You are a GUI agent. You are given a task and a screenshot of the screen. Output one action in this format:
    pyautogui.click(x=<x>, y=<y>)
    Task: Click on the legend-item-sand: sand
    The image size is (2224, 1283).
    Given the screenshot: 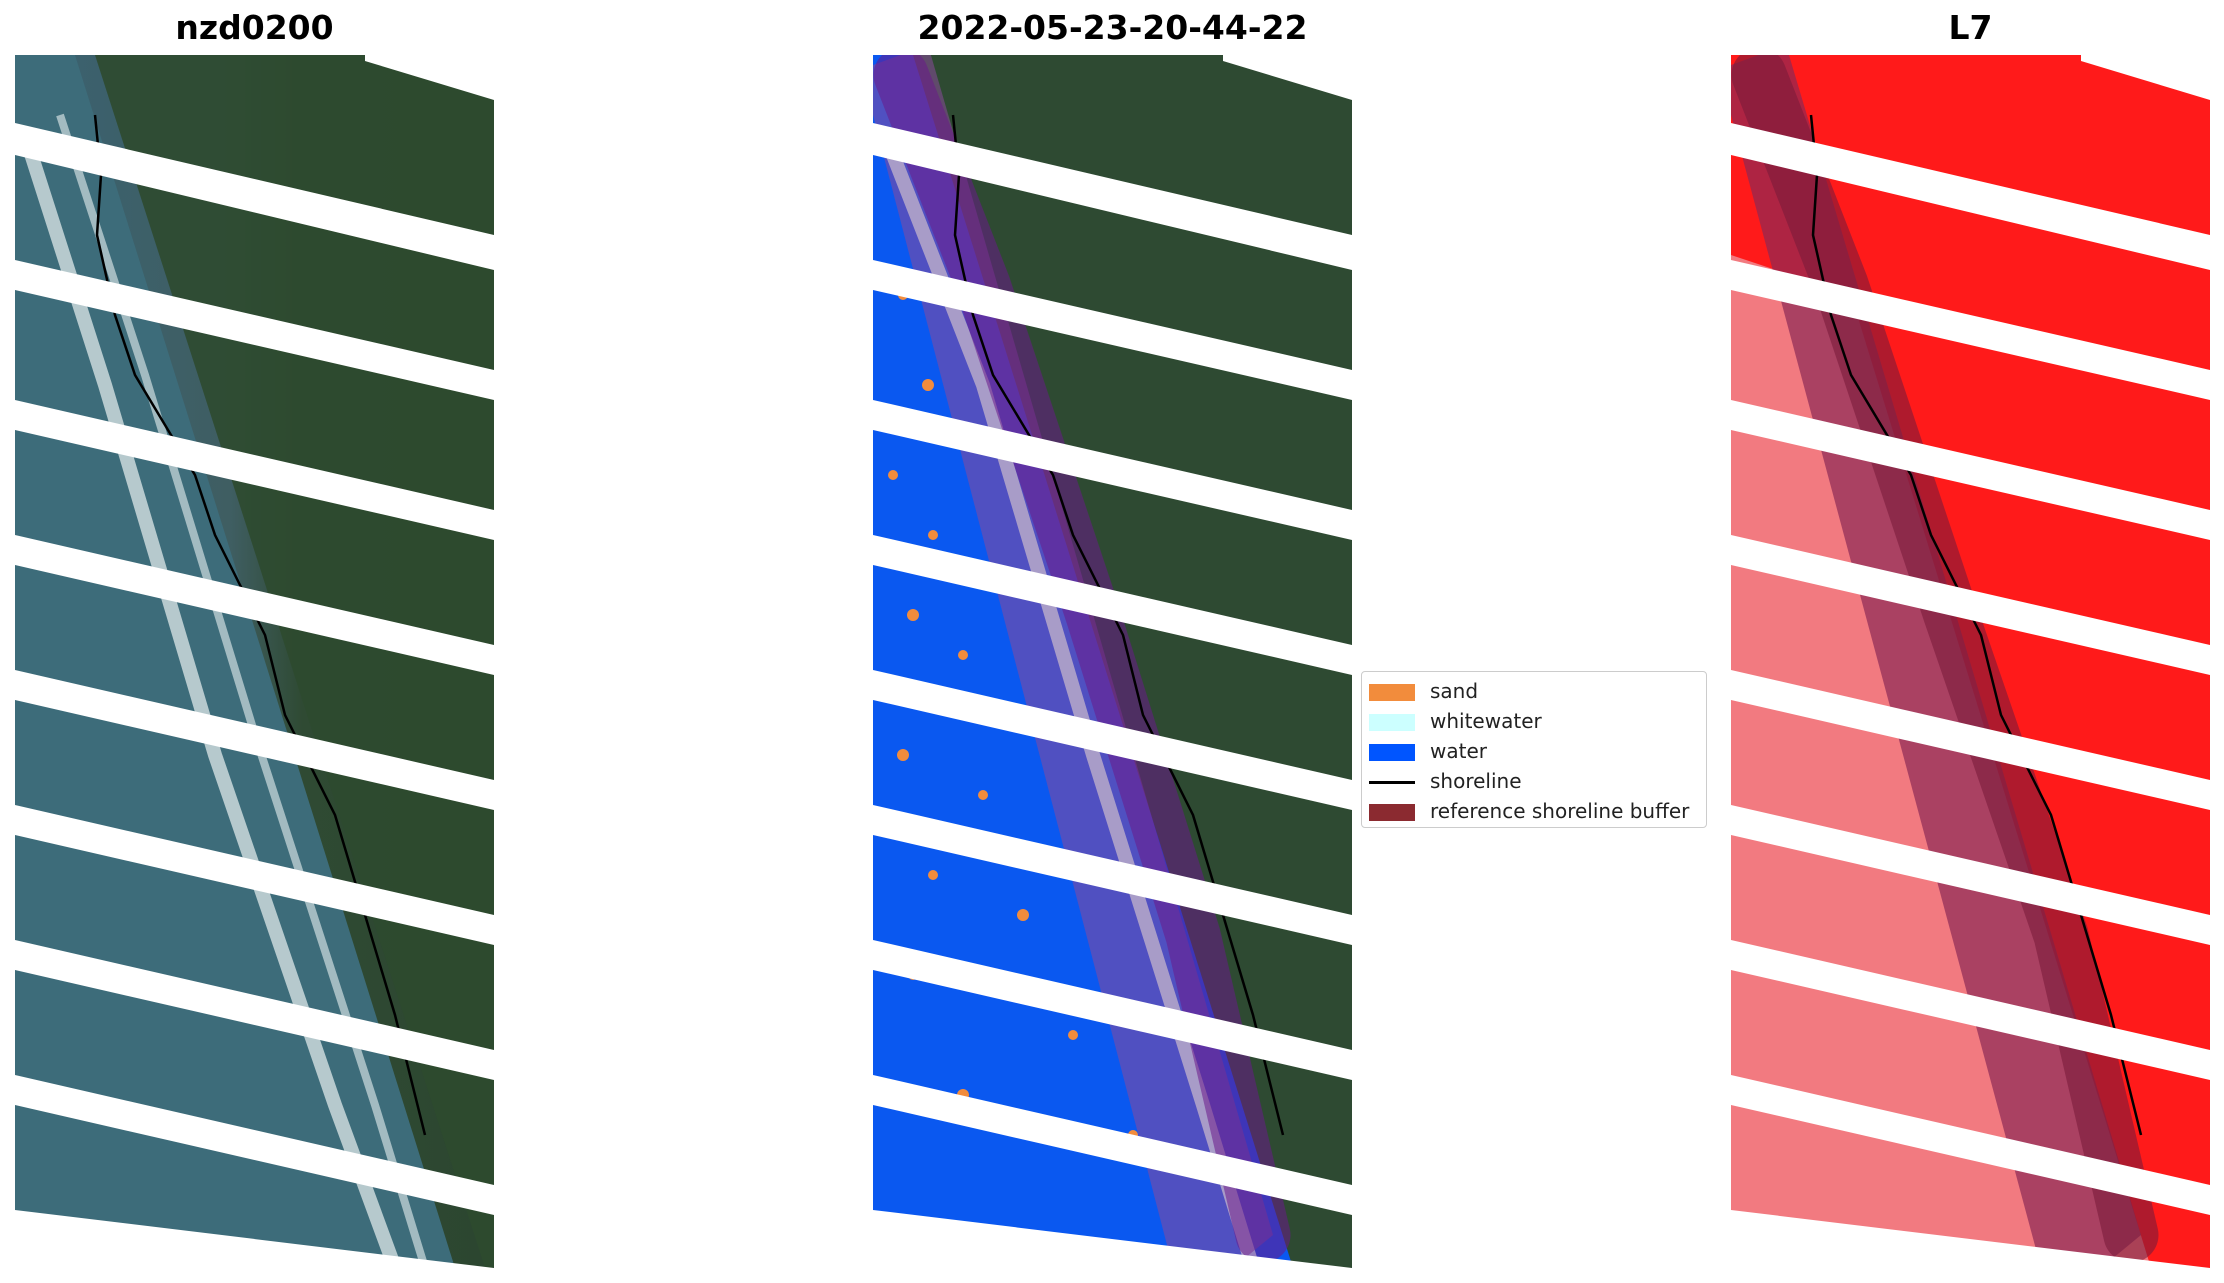 What is the action you would take?
    pyautogui.click(x=1534, y=691)
    